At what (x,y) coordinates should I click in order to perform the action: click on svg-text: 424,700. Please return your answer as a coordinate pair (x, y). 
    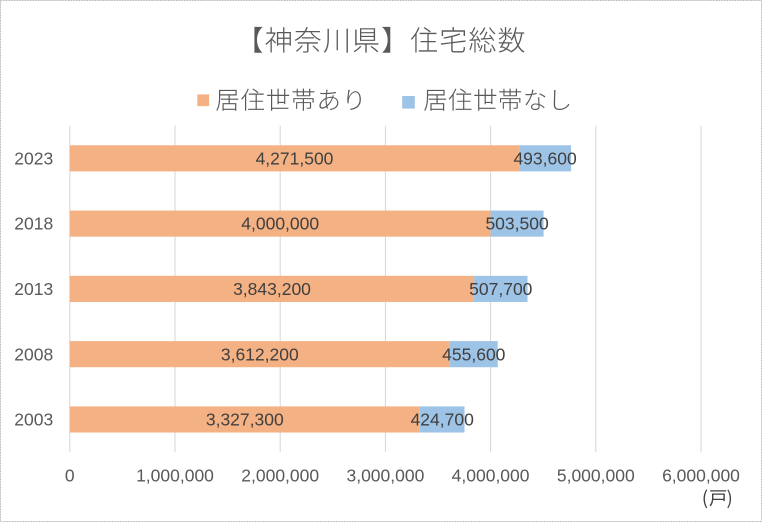
    Looking at the image, I should click on (443, 420).